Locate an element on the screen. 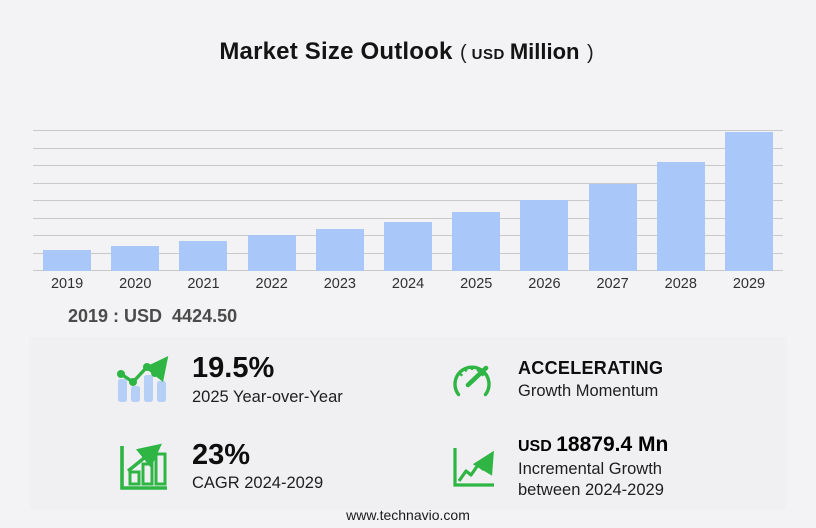  bar-slot-2028 is located at coordinates (681, 201).